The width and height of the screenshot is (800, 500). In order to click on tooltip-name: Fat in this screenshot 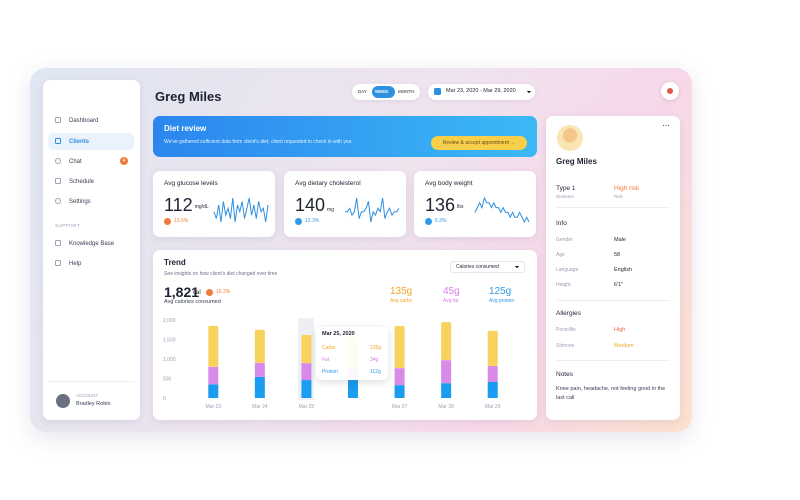, I will do `click(326, 360)`.